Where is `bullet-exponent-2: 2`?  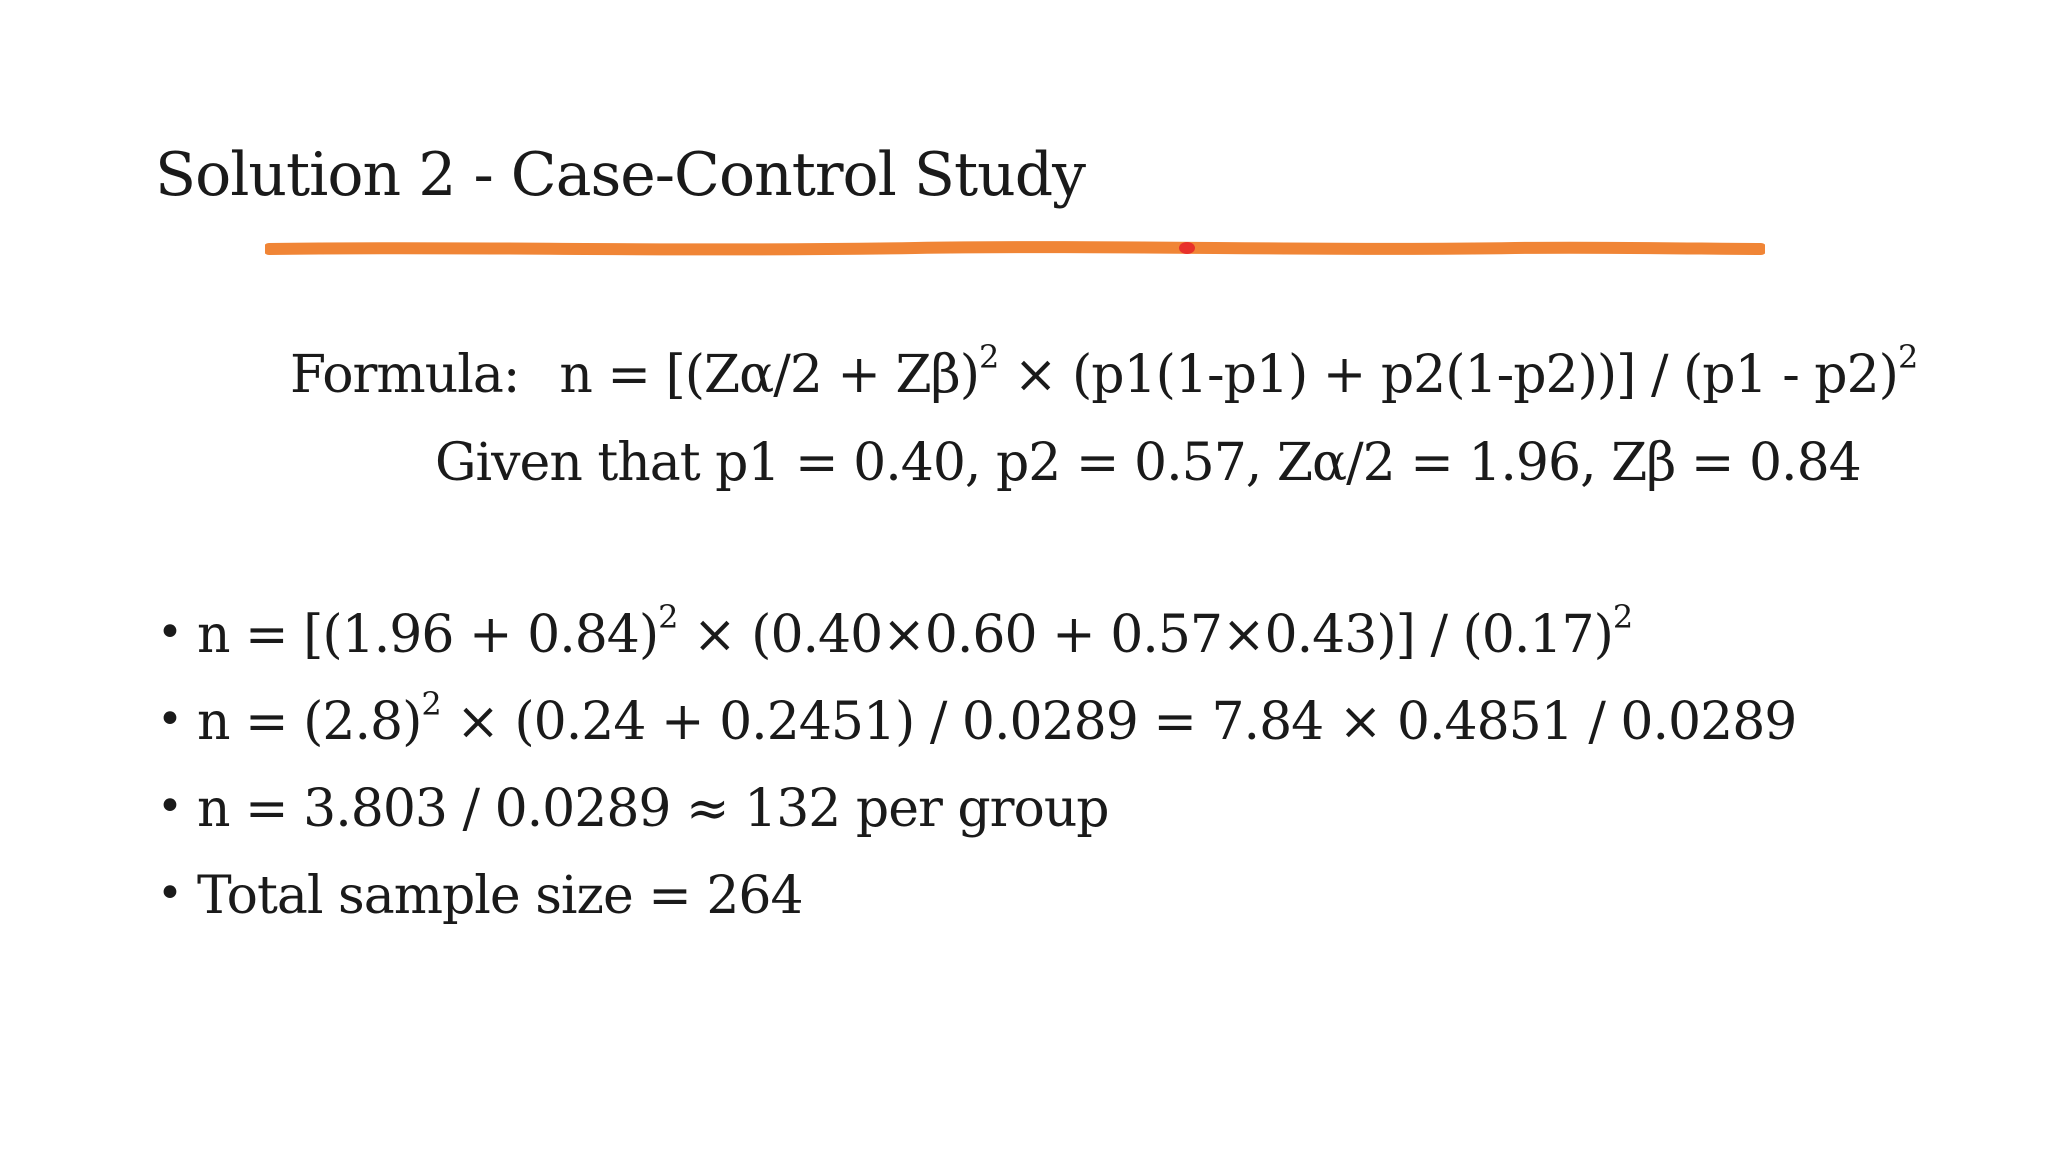
bullet-exponent-2: 2 is located at coordinates (1622, 616).